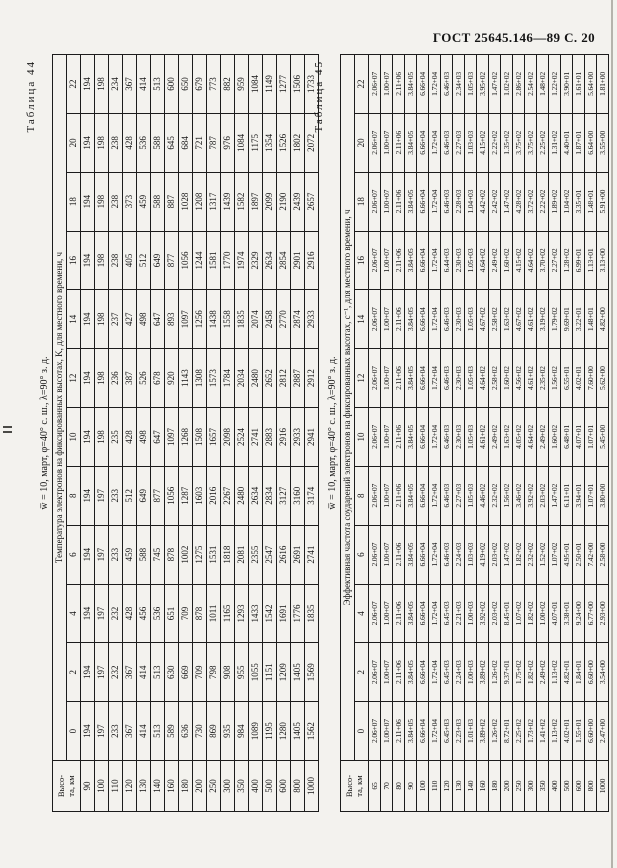 Image resolution: width=617 pixels, height=868 pixels. Describe the element at coordinates (578, 84) in the screenshot. I see `value-cell: 1.61+01` at that location.